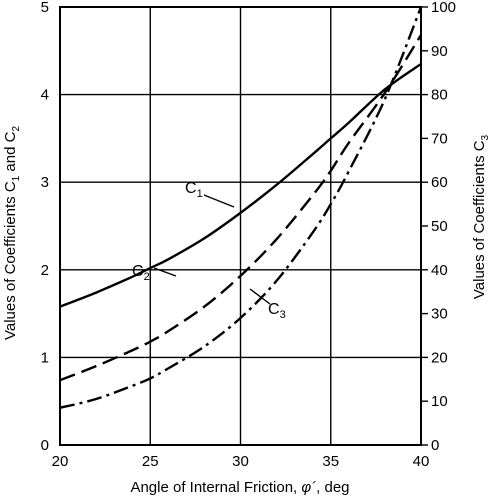 The height and width of the screenshot is (501, 500). I want to click on y-right-tick-label: 50, so click(439, 226).